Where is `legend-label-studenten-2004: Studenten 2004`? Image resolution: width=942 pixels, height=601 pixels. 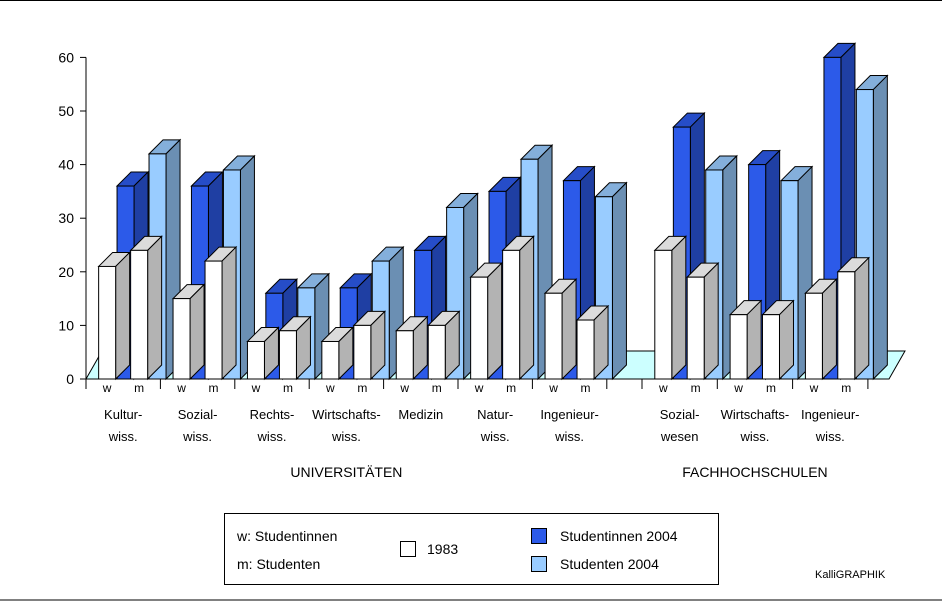 legend-label-studenten-2004: Studenten 2004 is located at coordinates (609, 564).